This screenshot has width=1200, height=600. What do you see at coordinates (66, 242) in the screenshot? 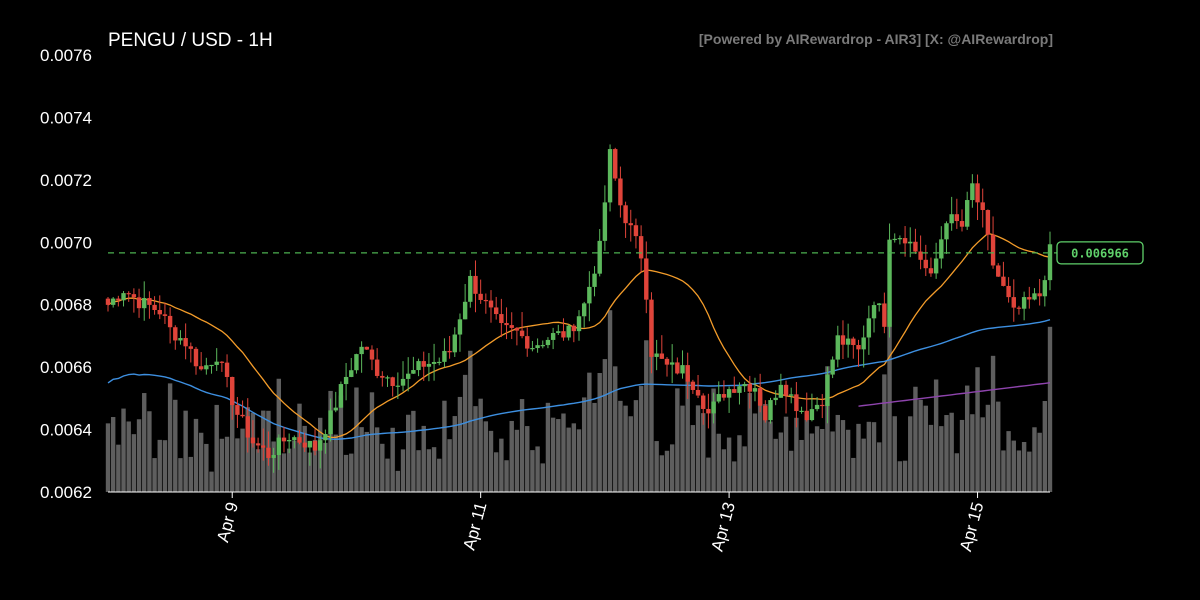
I see `y-tick-label: 0.0070` at bounding box center [66, 242].